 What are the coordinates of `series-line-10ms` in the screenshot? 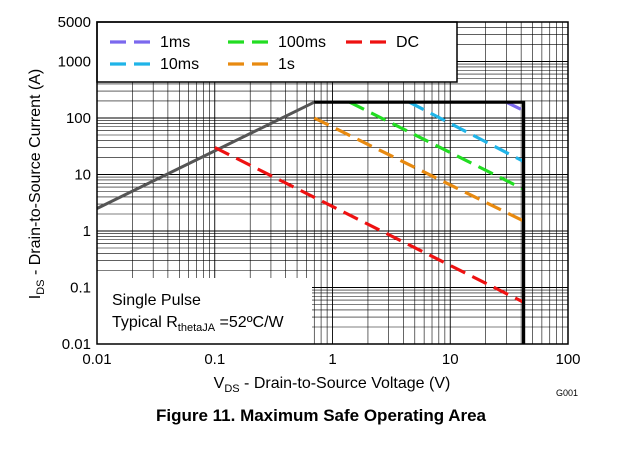 It's located at (466, 131).